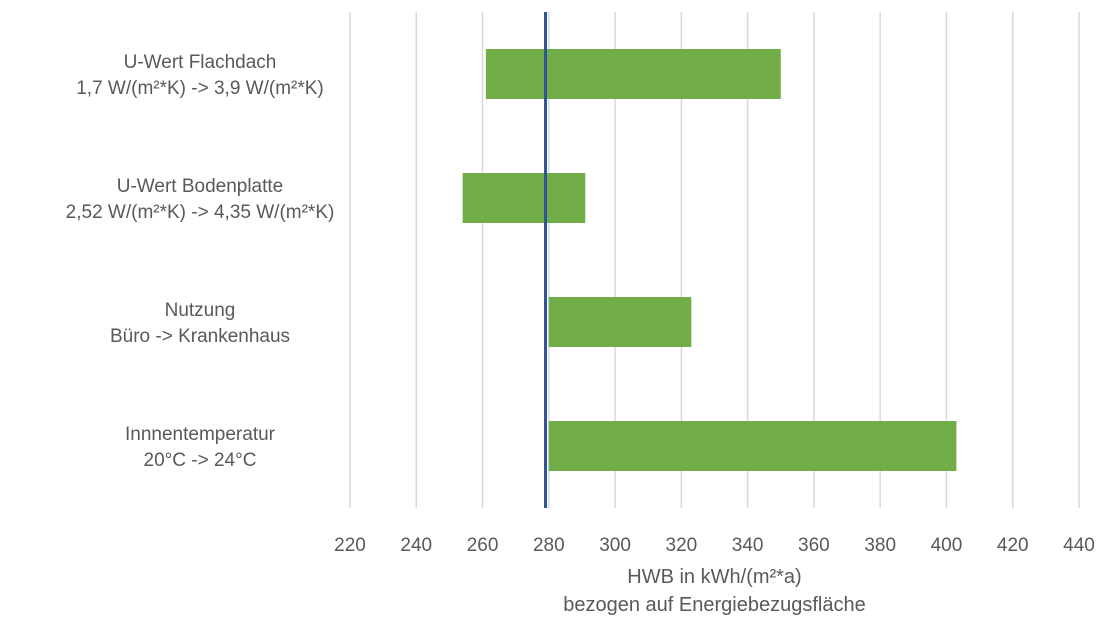 The image size is (1101, 626). Describe the element at coordinates (350, 545) in the screenshot. I see `x-tick-label-220: 220` at that location.